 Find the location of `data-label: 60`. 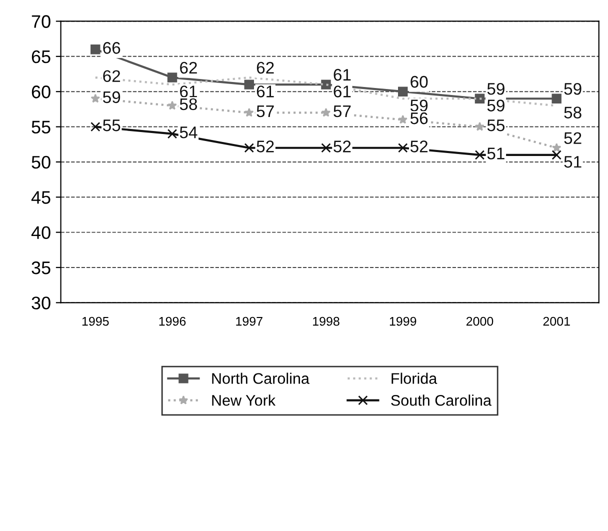

data-label: 60 is located at coordinates (419, 82).